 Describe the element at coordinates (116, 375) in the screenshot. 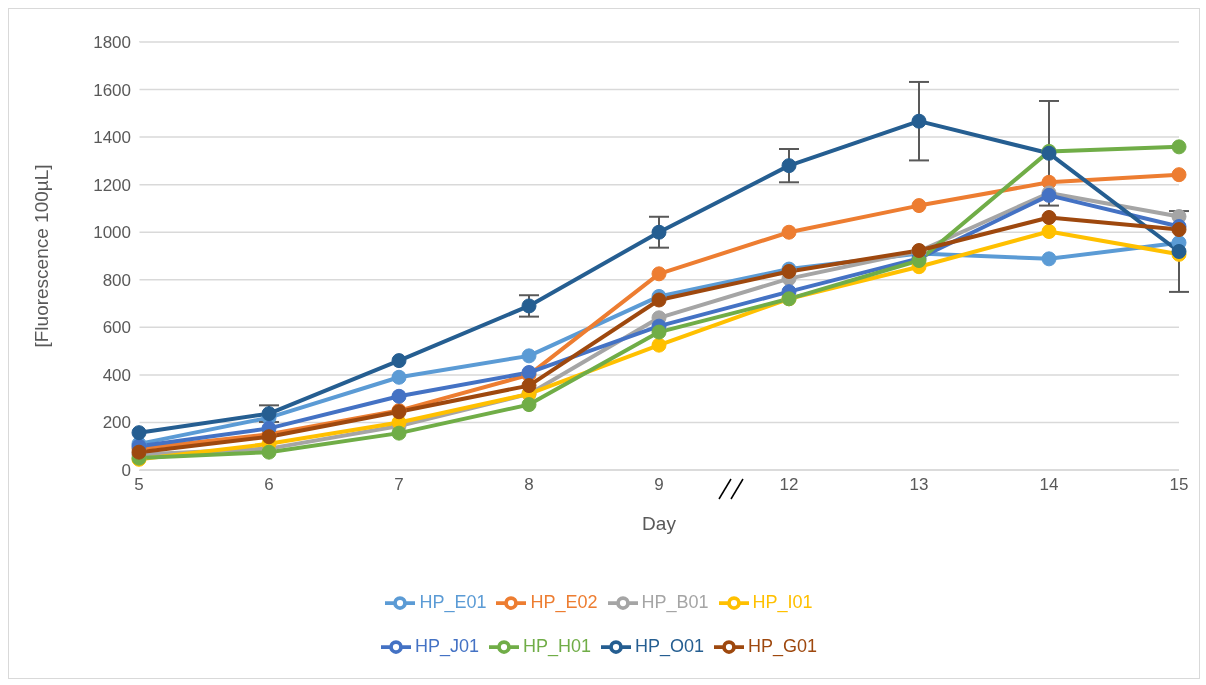

I see `y-tick-label: 400` at that location.